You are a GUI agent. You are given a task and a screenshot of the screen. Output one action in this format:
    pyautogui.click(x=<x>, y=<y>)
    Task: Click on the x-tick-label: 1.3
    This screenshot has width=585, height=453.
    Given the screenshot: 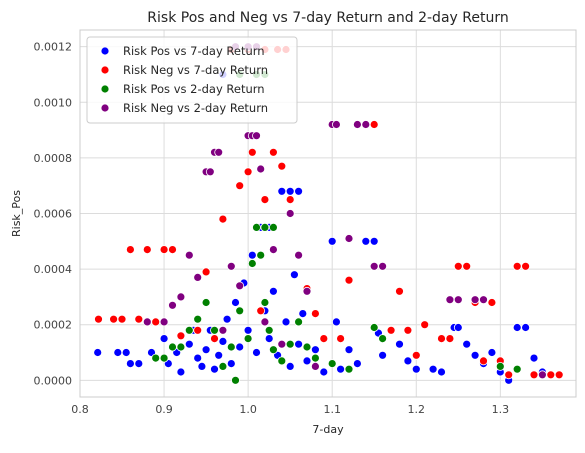 What is the action you would take?
    pyautogui.click(x=501, y=409)
    